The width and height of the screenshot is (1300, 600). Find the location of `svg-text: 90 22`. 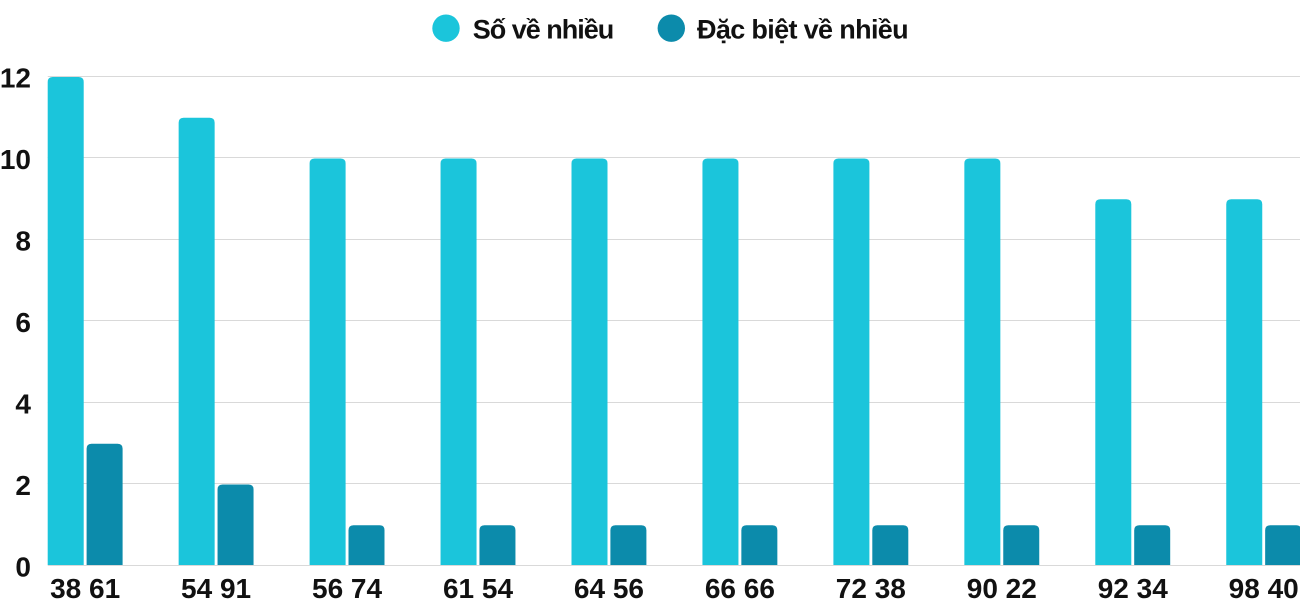

svg-text: 90 22 is located at coordinates (1002, 586).